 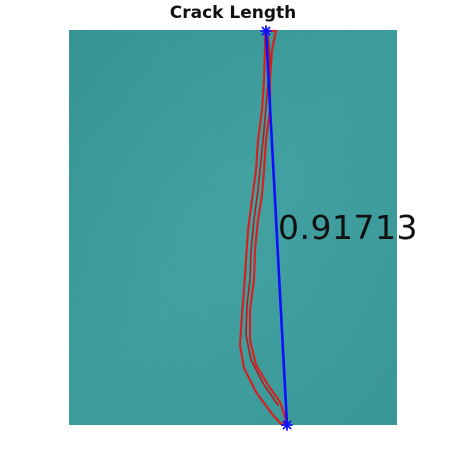 I want to click on figure-title: Crack Length, so click(x=233, y=13).